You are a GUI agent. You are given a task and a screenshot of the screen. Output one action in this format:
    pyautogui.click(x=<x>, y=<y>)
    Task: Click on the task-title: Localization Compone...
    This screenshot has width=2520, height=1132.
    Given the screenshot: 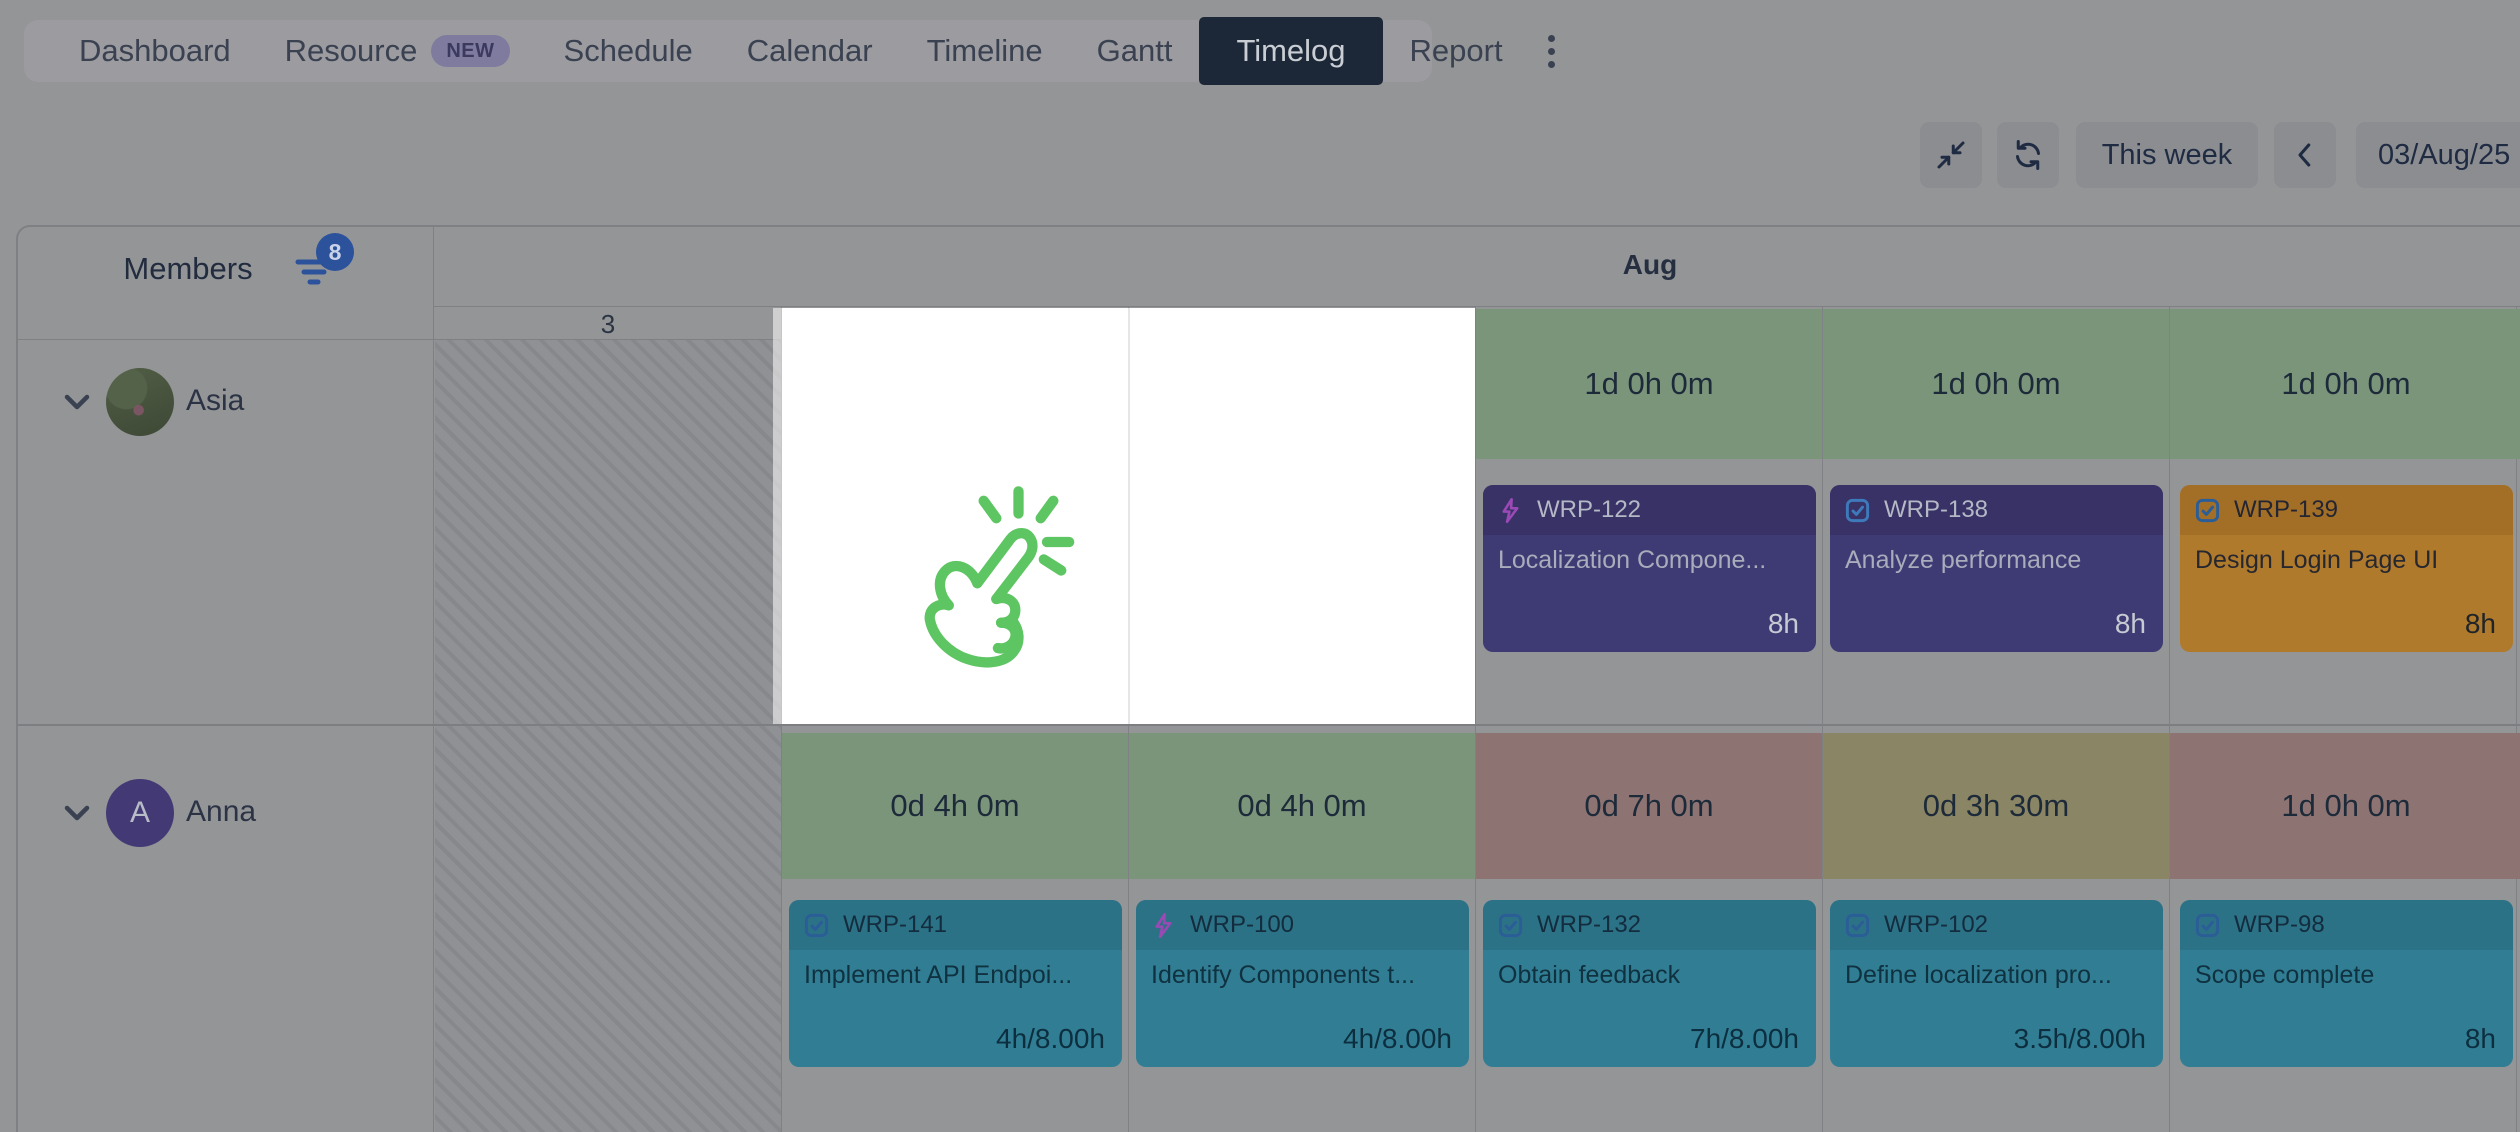 What is the action you would take?
    pyautogui.click(x=1632, y=560)
    